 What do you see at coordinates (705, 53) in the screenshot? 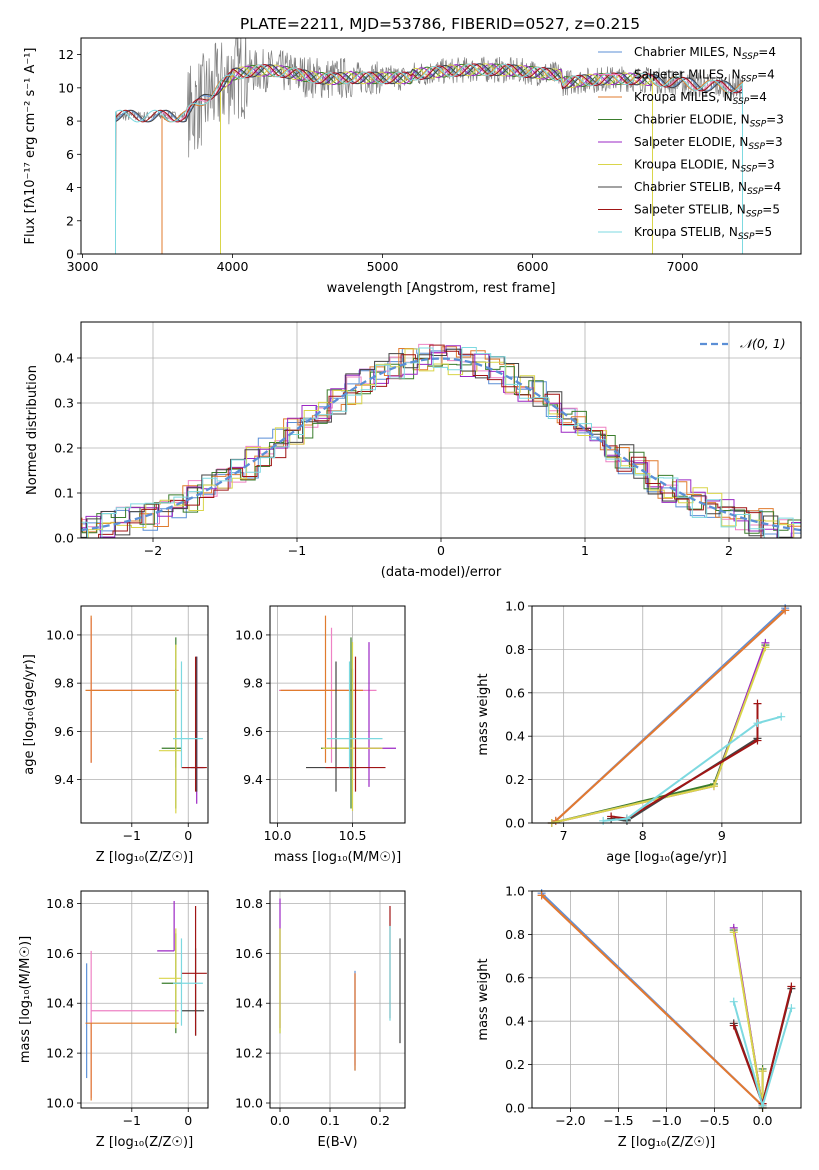
I see `legend-entry: Chabrier MILES, NSSP=4` at bounding box center [705, 53].